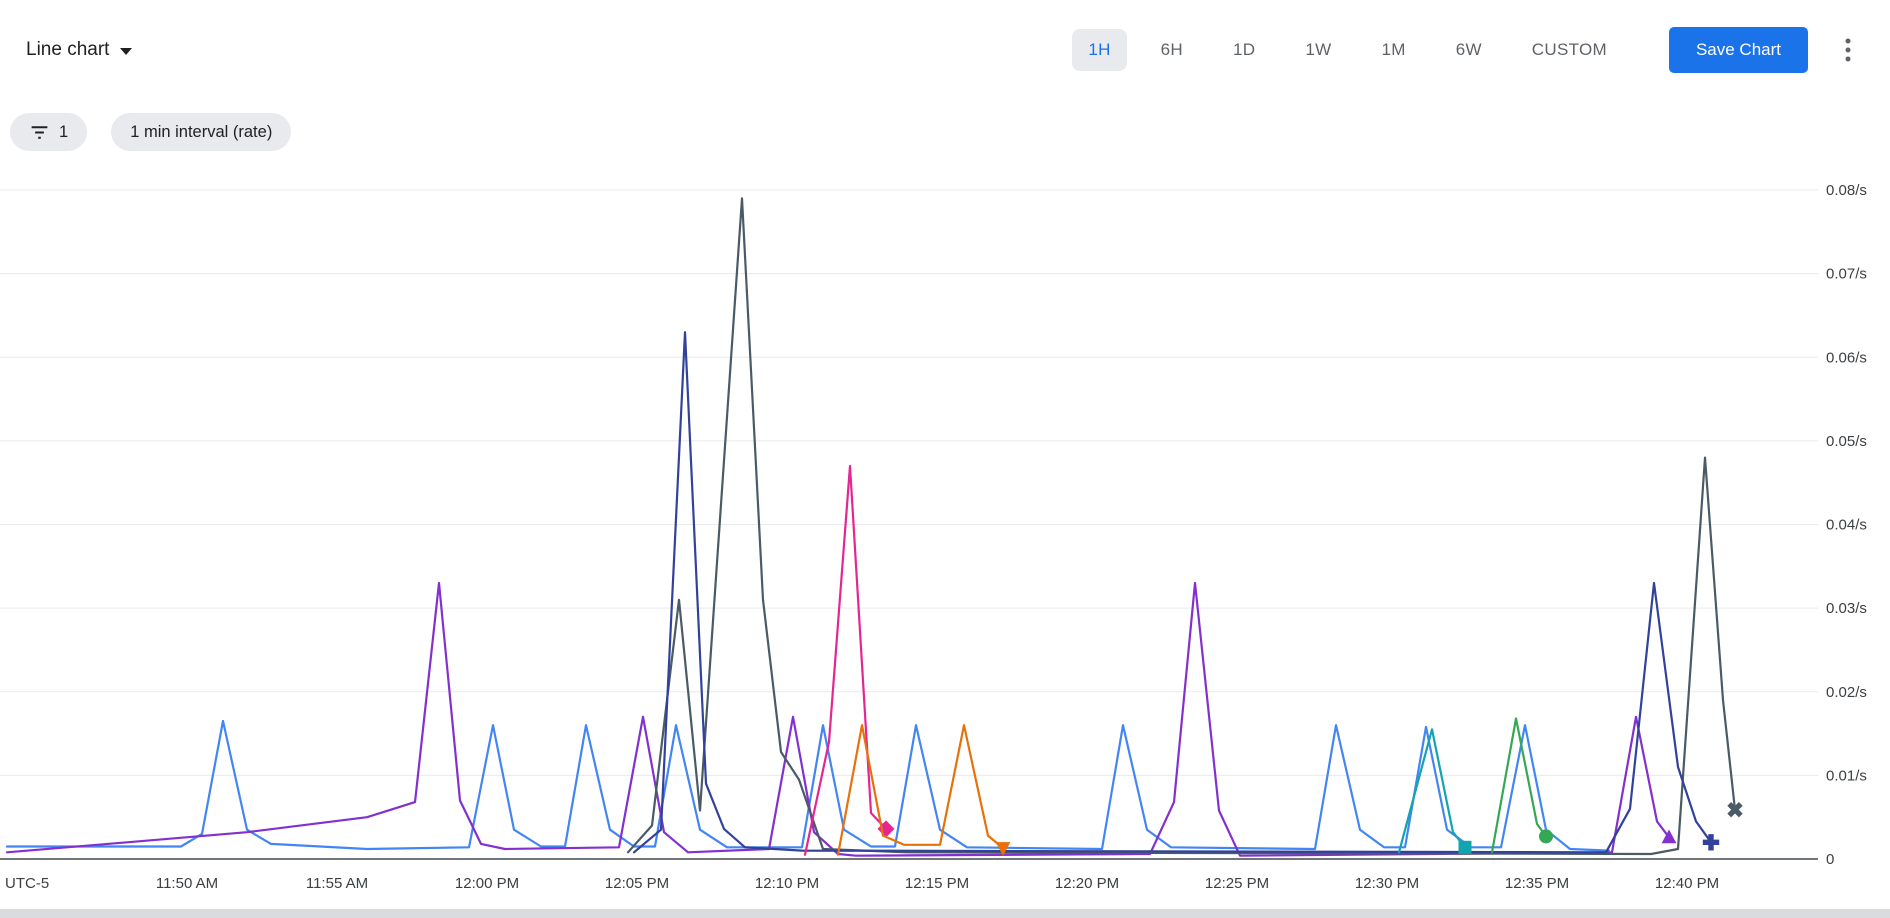  I want to click on y-axis-tick-label: 0, so click(1830, 859).